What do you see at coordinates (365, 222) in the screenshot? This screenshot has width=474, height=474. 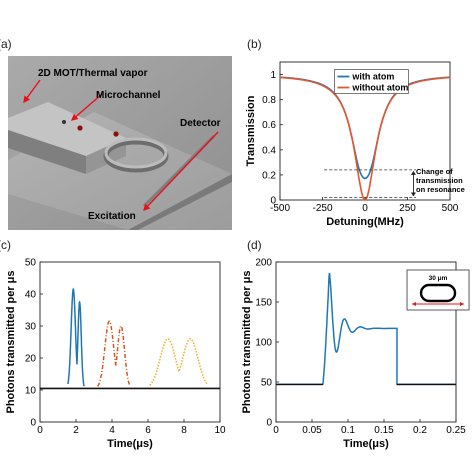 I see `x-axis-label: Detuning(MHz)` at bounding box center [365, 222].